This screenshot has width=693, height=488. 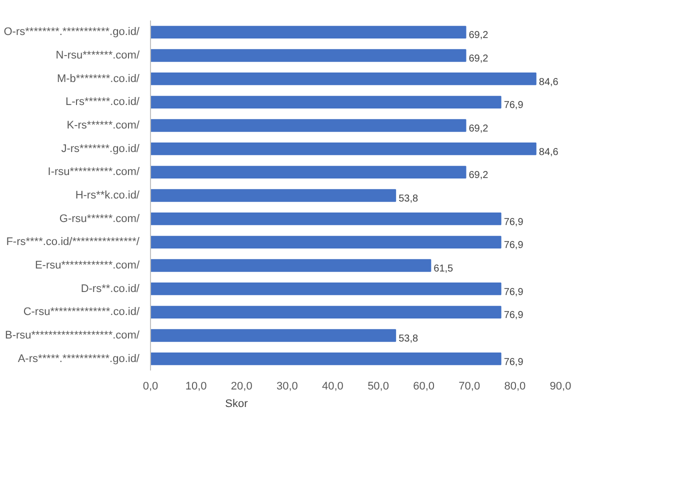 I want to click on y-tick-label: A-rs*****.***********.go.id/, so click(x=79, y=358).